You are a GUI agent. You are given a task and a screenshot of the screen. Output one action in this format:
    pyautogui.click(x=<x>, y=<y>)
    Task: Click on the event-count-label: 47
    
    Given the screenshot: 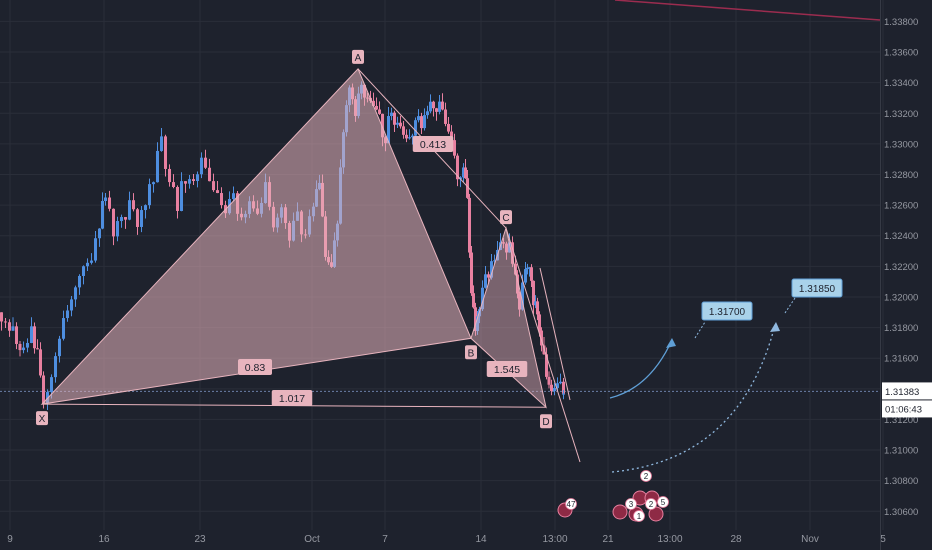 What is the action you would take?
    pyautogui.click(x=571, y=504)
    